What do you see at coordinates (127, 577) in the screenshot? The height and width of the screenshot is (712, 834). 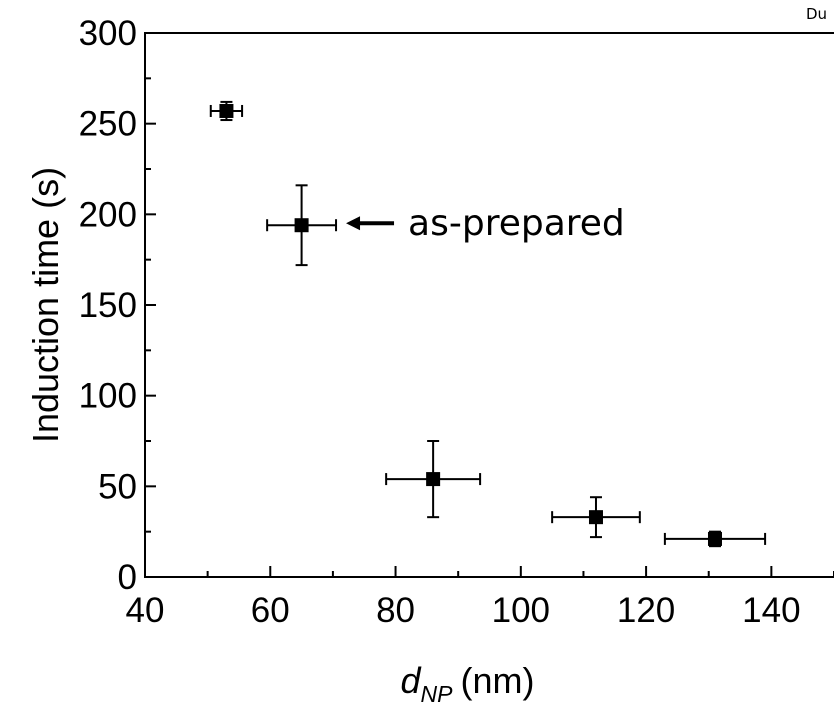 I see `y-tick-label: 0` at bounding box center [127, 577].